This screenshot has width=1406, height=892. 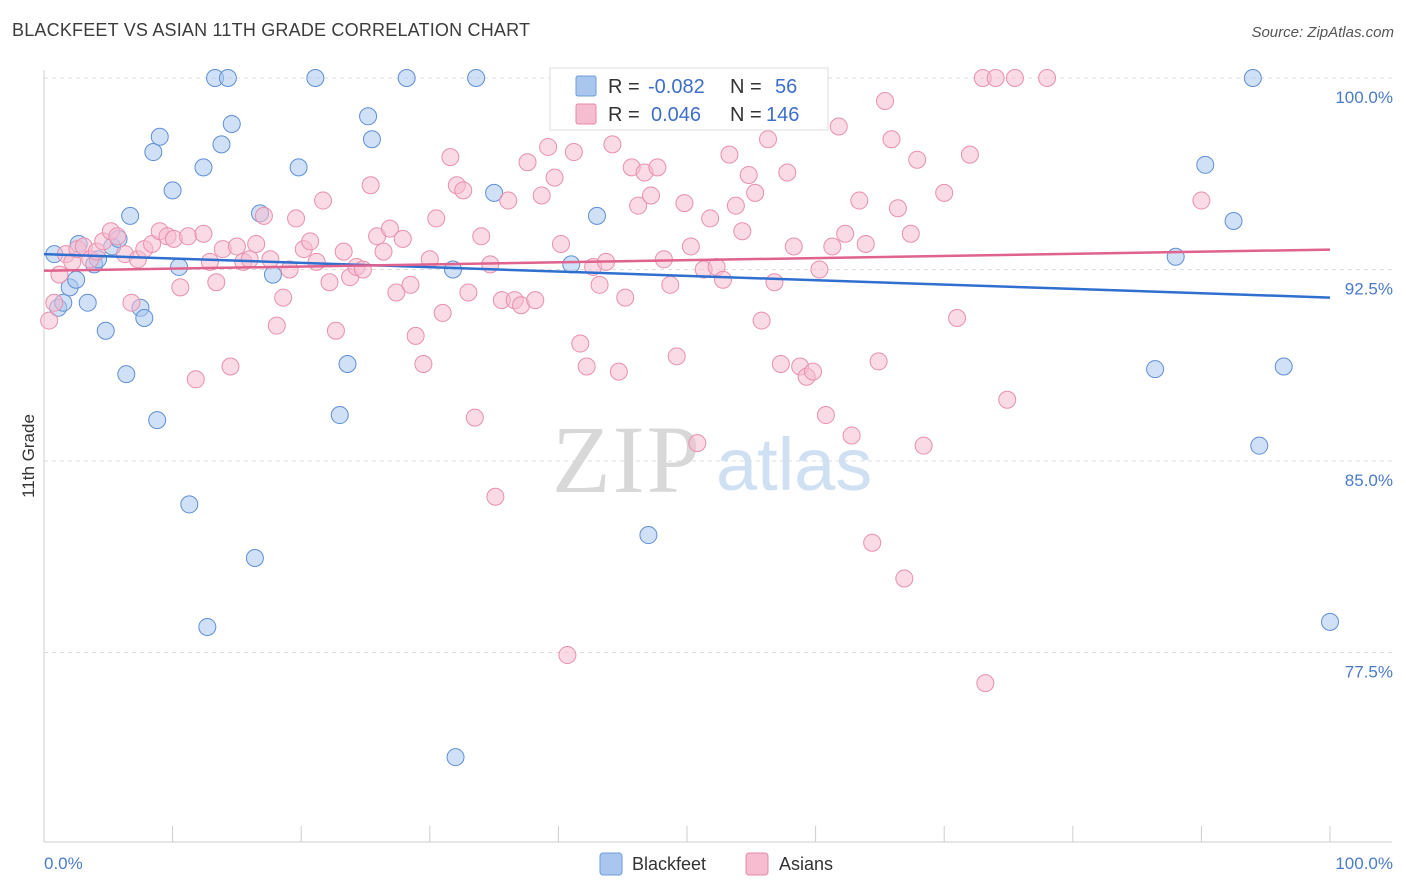 What do you see at coordinates (1369, 480) in the screenshot?
I see `y-tick-label: 85.0%` at bounding box center [1369, 480].